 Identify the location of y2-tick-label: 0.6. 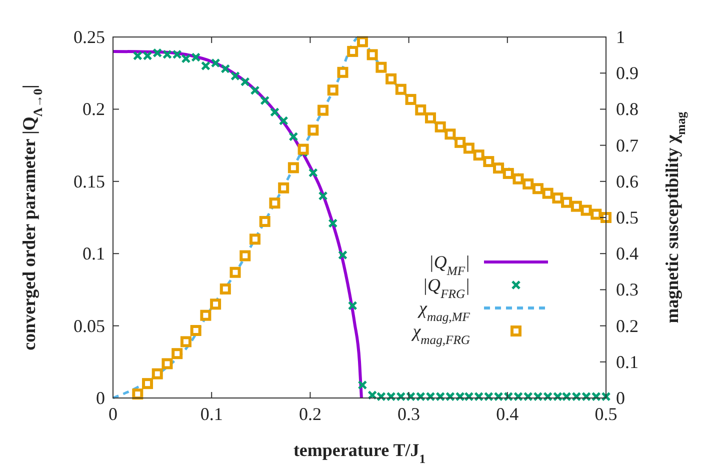
(627, 181).